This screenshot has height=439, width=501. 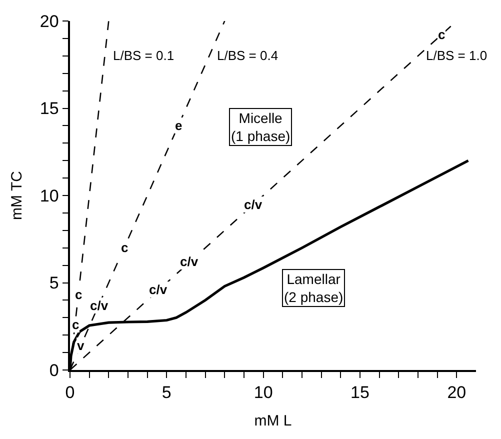 I want to click on y-tick-label: 20, so click(x=49, y=21).